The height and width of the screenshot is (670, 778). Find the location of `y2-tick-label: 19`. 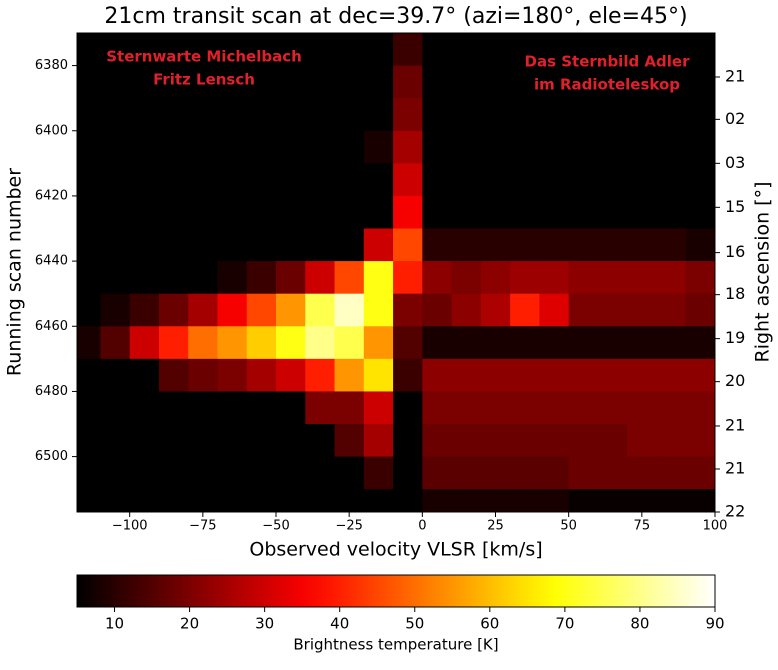

y2-tick-label: 19 is located at coordinates (735, 337).